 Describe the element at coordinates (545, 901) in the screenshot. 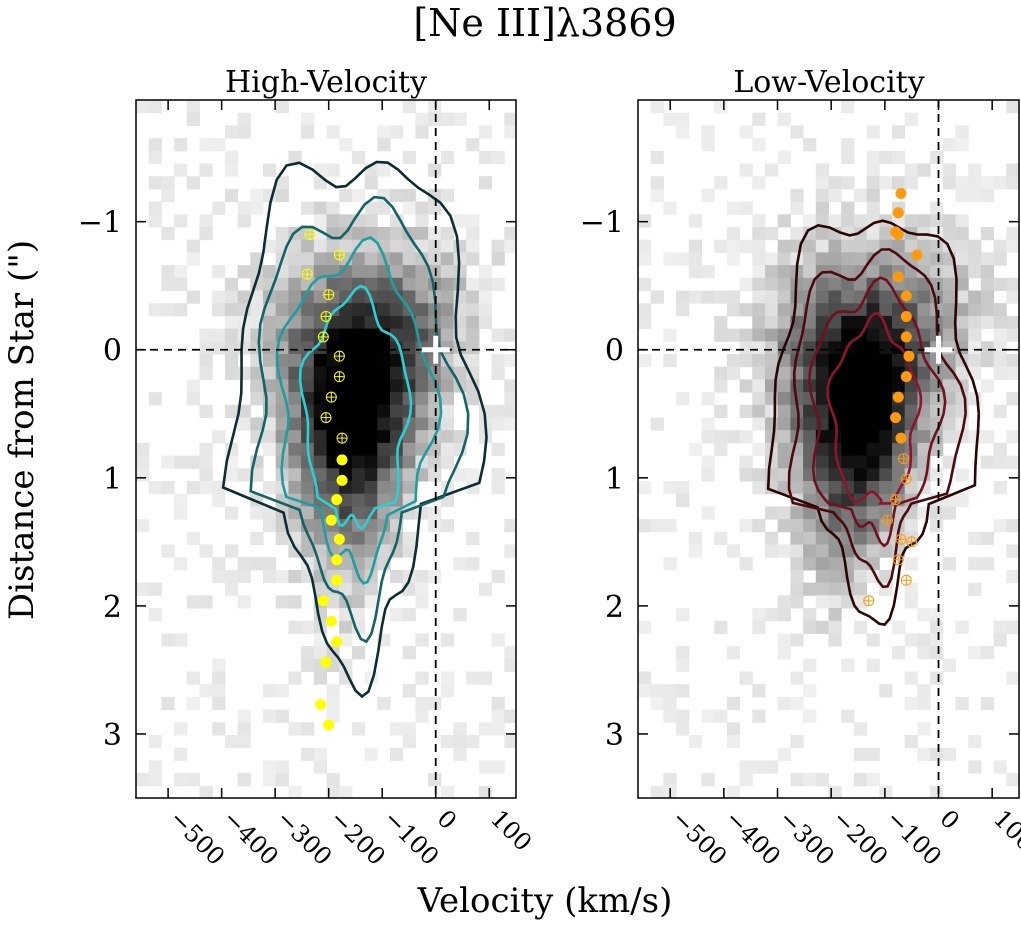

I see `x-axis-label: Velocity (km/s)` at that location.